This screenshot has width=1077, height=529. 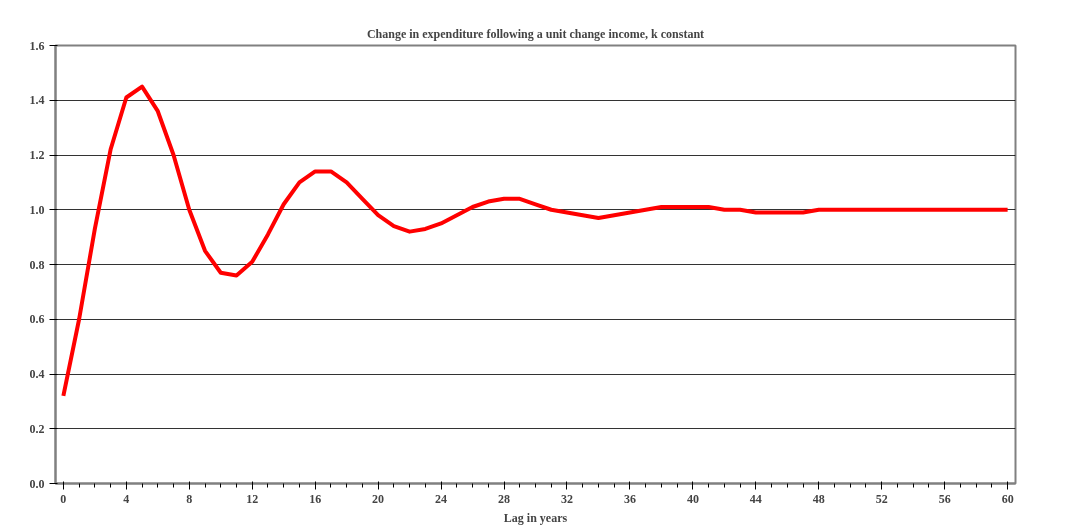 I want to click on y-tick-label: 1.2, so click(x=37, y=155).